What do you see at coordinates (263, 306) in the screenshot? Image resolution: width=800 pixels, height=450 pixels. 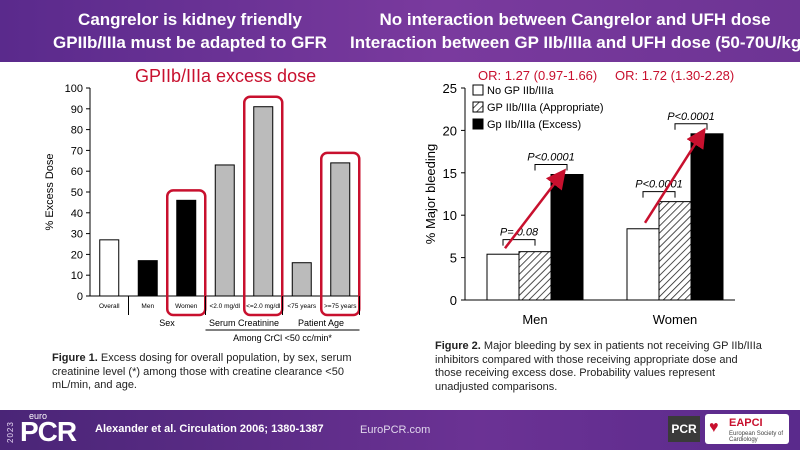 I see `x-tick-label: <=2.0 mg/dl` at bounding box center [263, 306].